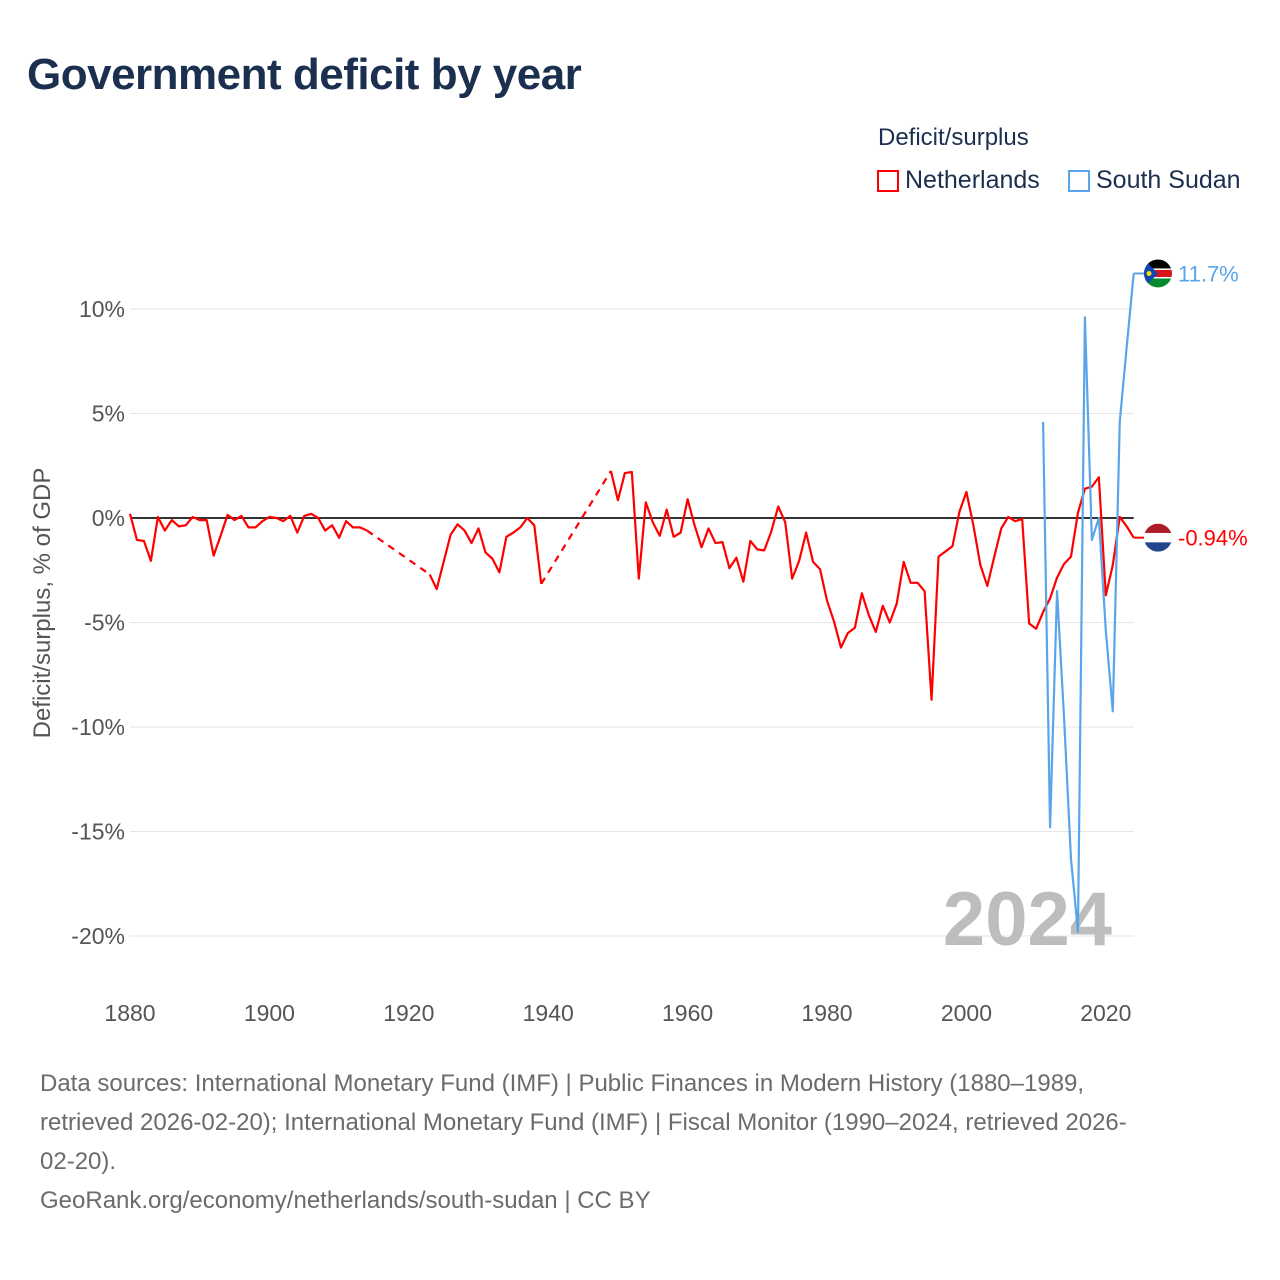 Image resolution: width=1280 pixels, height=1280 pixels. Describe the element at coordinates (958, 180) in the screenshot. I see `legend-item-netherlands: Netherlands` at that location.